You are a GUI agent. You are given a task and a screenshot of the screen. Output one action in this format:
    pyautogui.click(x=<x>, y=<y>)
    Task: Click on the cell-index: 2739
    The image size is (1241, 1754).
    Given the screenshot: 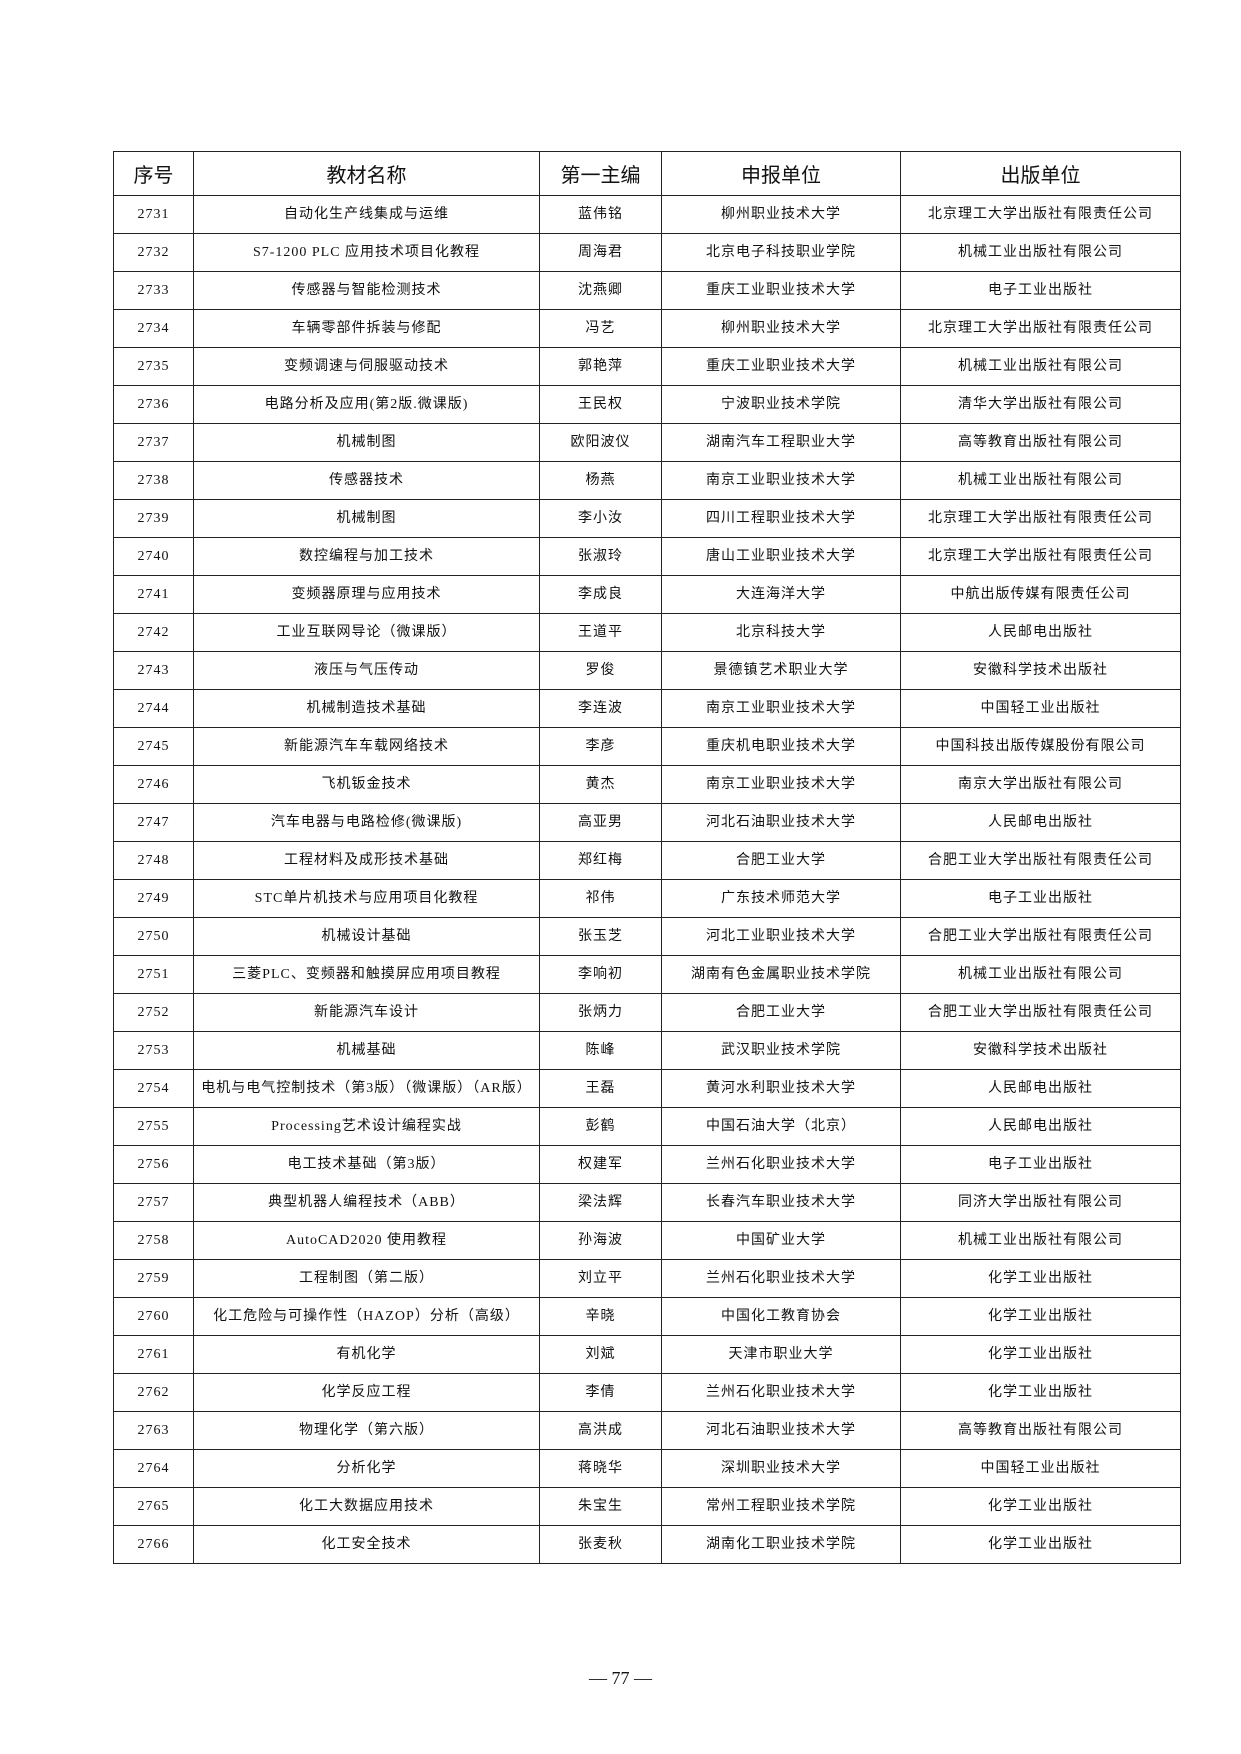 What is the action you would take?
    pyautogui.click(x=153, y=518)
    